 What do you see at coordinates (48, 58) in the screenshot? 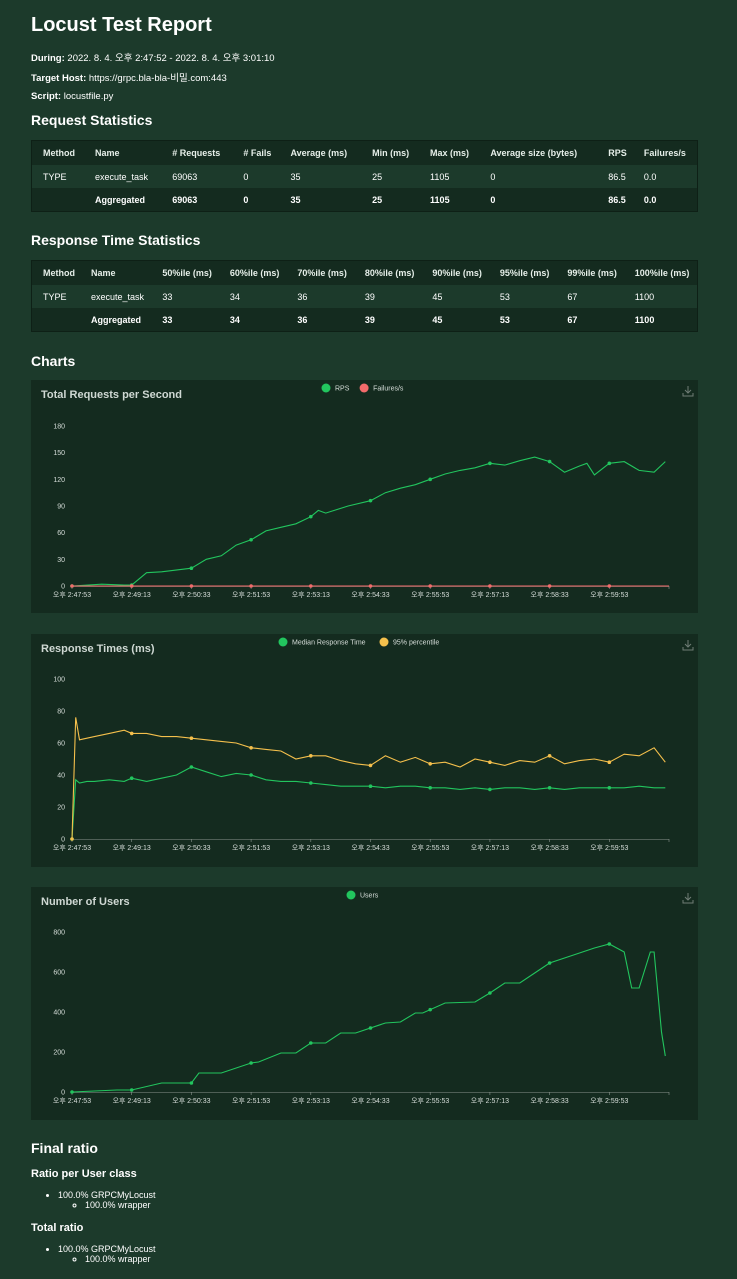
I see `during-label: During:` at bounding box center [48, 58].